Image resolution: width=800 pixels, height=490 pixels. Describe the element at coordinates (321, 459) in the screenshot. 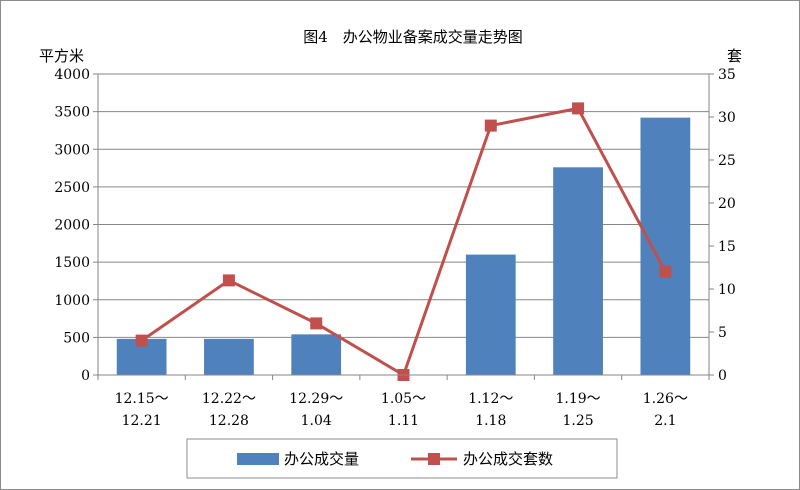

I see `legend-bar-label: 办公成交量` at that location.